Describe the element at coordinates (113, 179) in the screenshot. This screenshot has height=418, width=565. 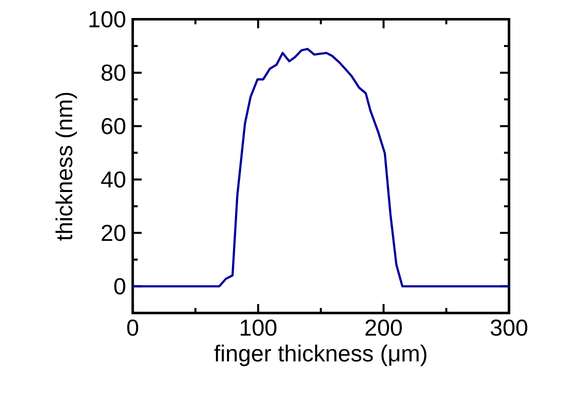
I see `y-tick-label: 40` at that location.